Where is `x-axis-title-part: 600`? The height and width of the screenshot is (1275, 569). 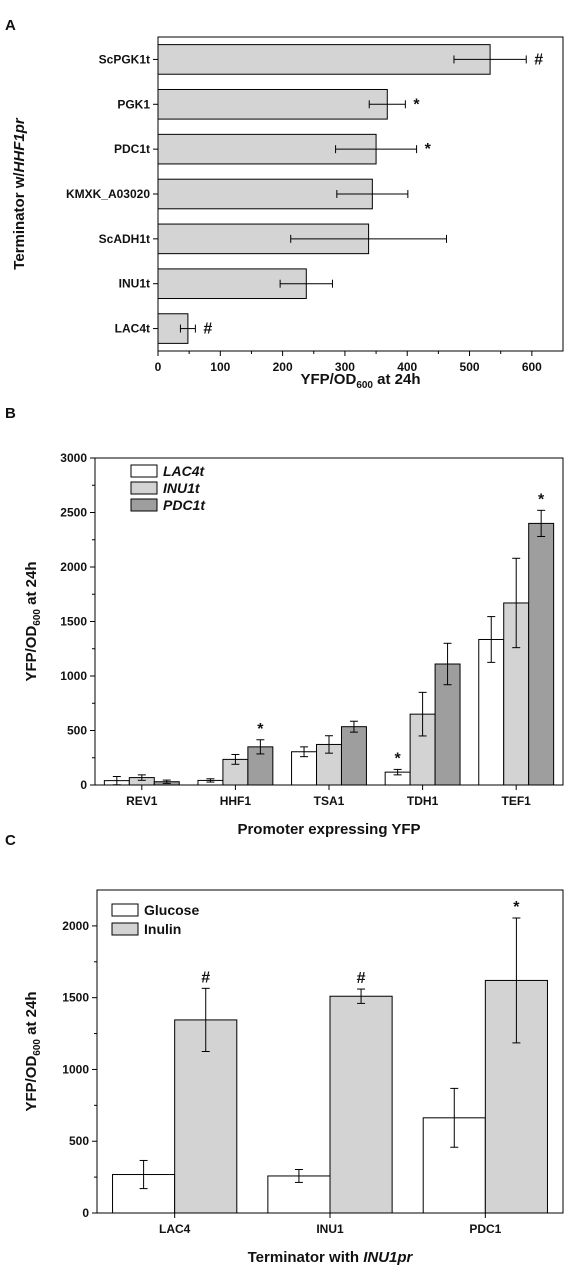 x-axis-title-part: 600 is located at coordinates (364, 385).